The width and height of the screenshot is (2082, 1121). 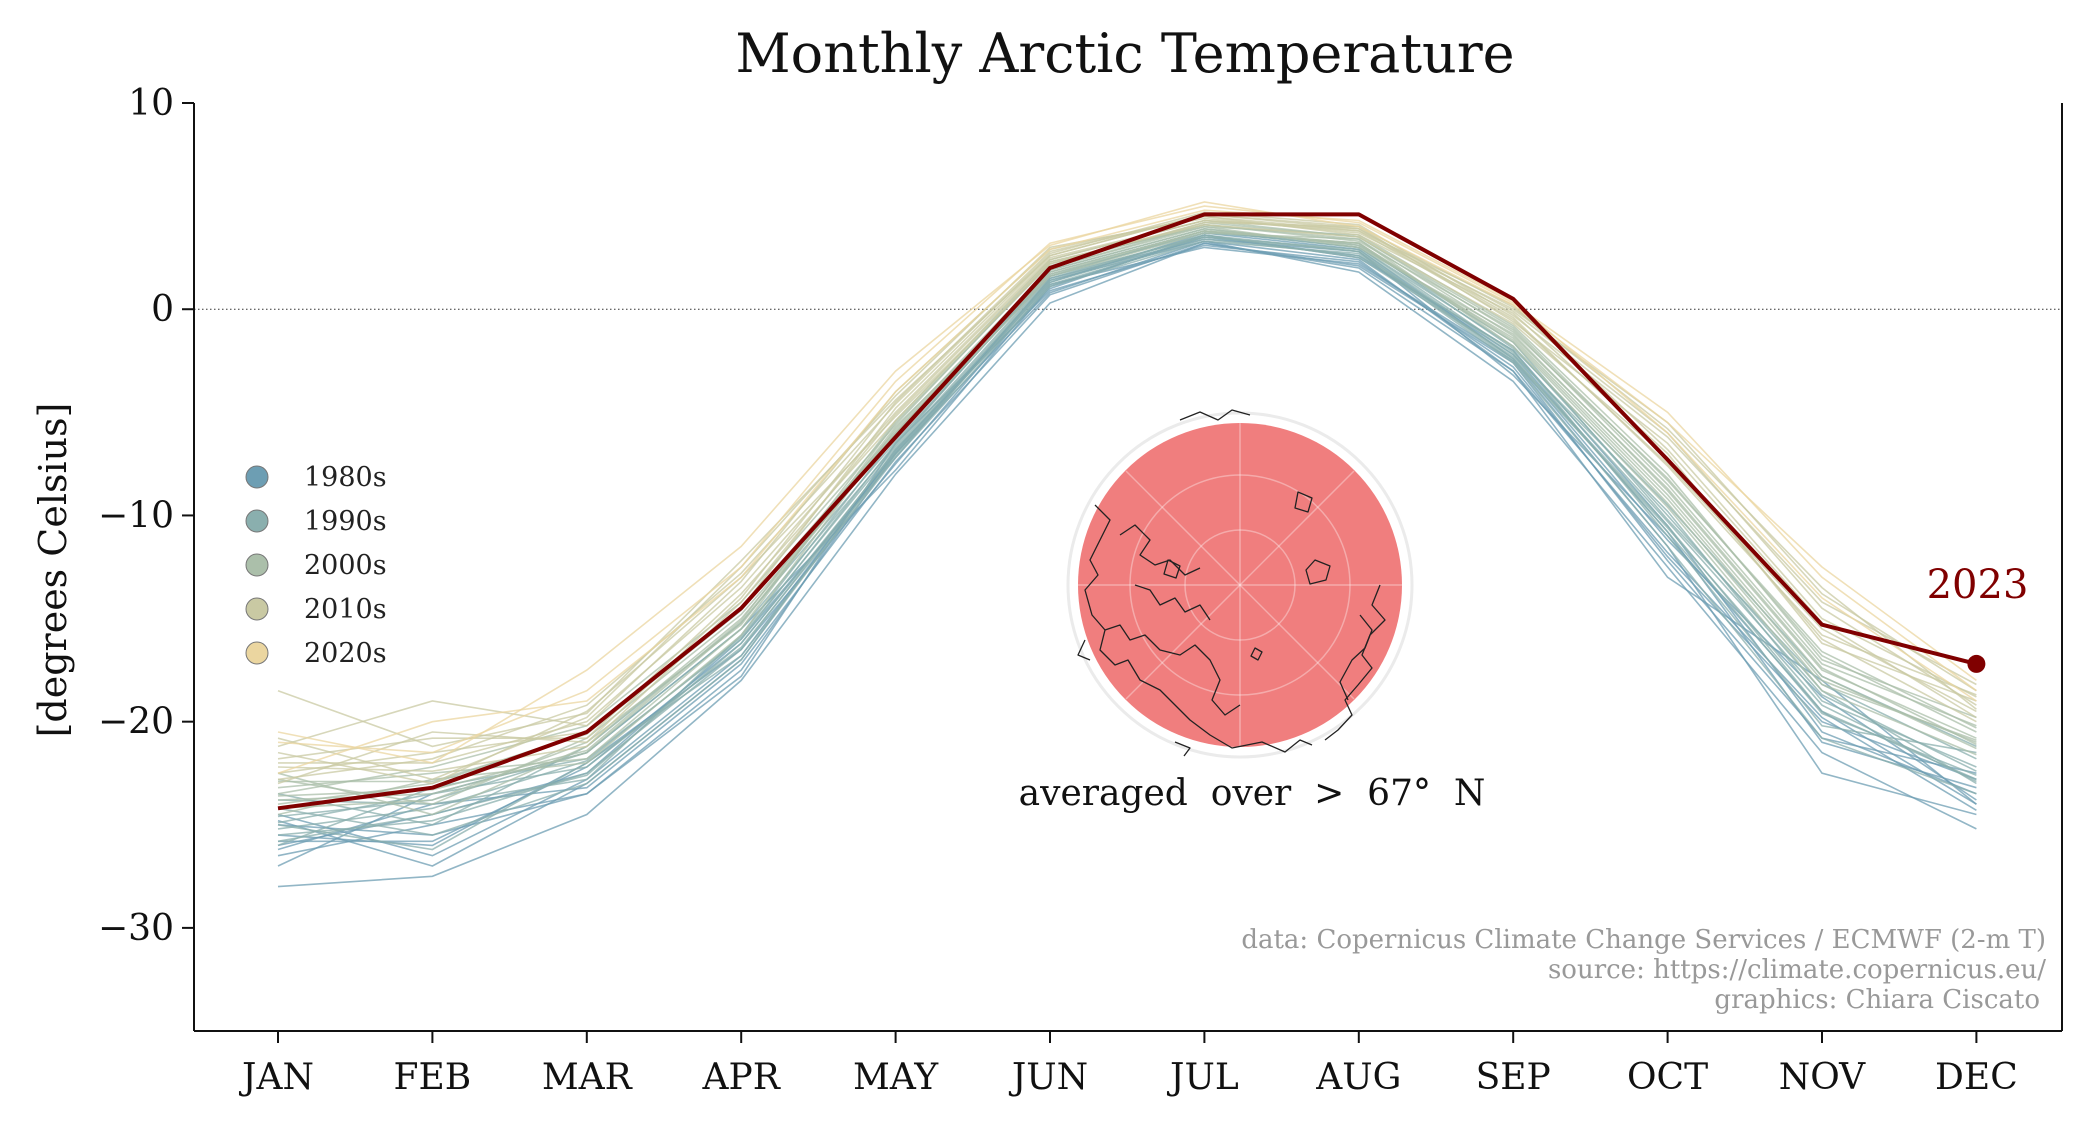 I want to click on x-tick-label-oct: OCT, so click(x=1667, y=1077).